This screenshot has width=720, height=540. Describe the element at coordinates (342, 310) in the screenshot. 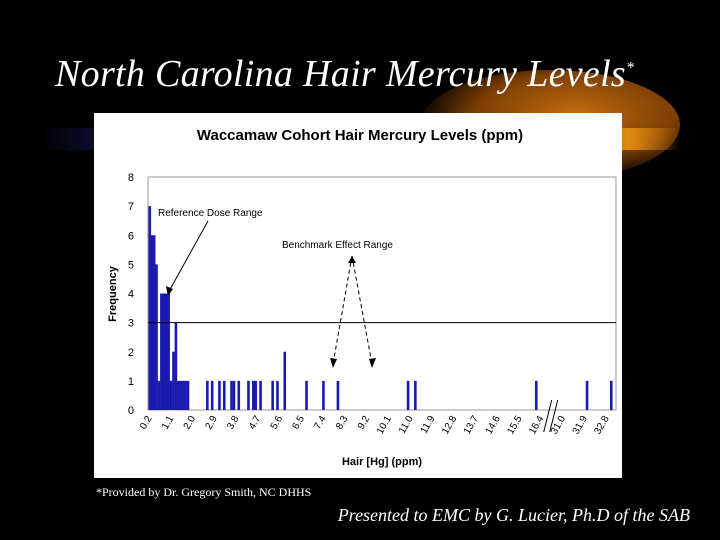

I see `benchmark-arrow-left` at that location.